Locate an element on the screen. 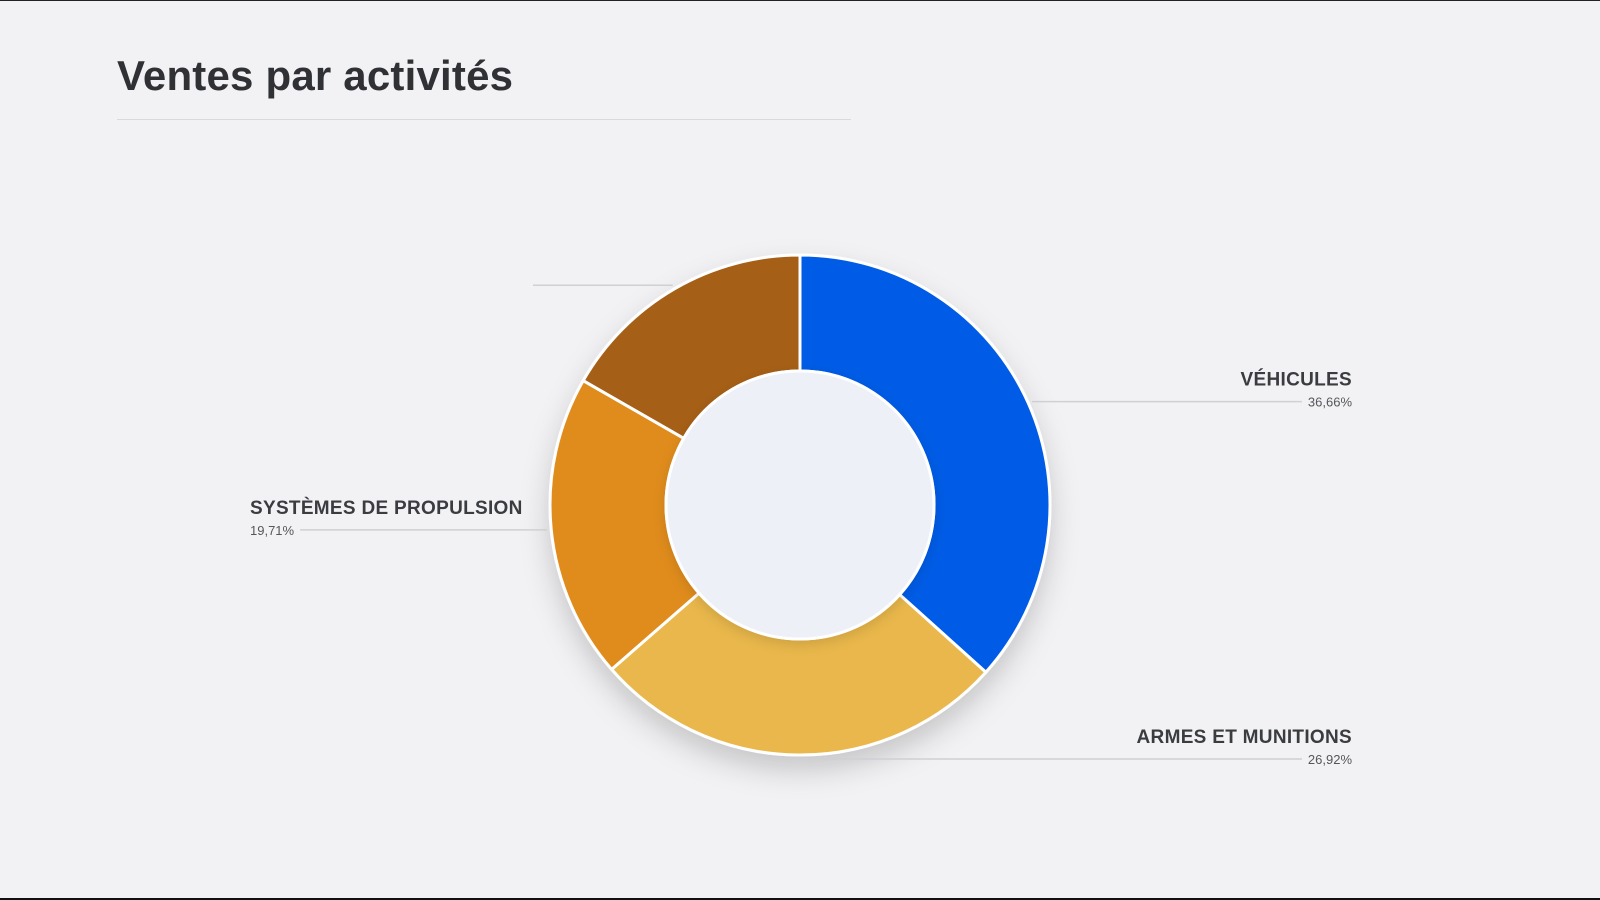  category-label-armes-et-munitions: ARMES ET MUNITIONS is located at coordinates (1244, 737).